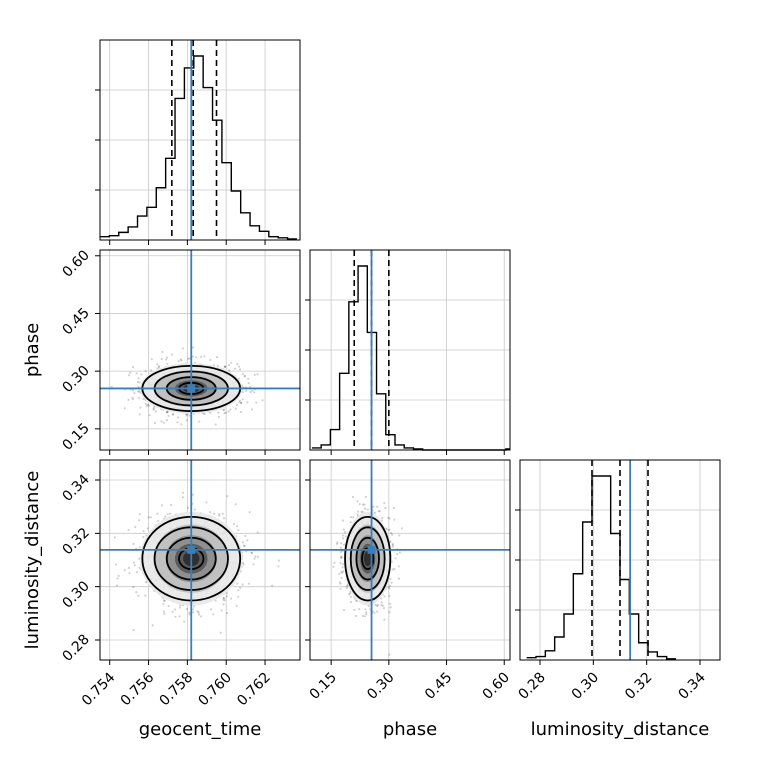 The width and height of the screenshot is (760, 760). Describe the element at coordinates (200, 350) in the screenshot. I see `panel-frame-geocent_time-phase` at that location.